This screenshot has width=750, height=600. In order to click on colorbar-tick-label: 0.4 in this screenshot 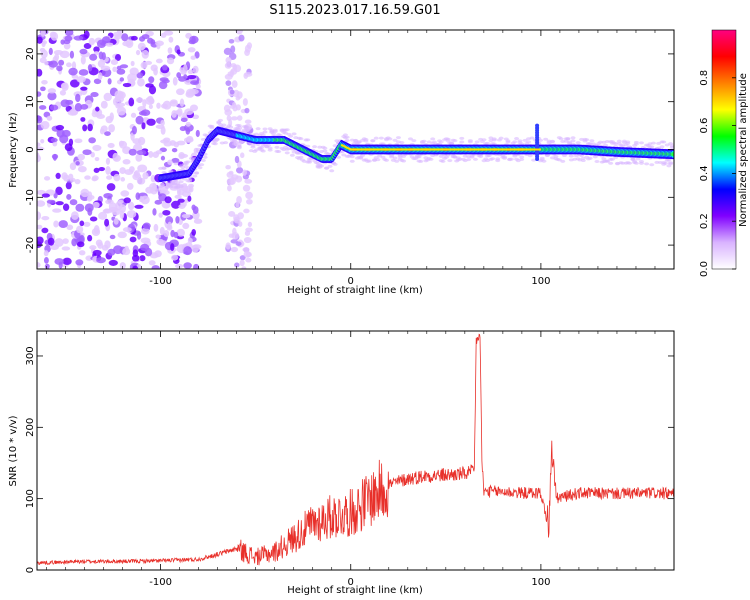, I will do `click(704, 173)`.